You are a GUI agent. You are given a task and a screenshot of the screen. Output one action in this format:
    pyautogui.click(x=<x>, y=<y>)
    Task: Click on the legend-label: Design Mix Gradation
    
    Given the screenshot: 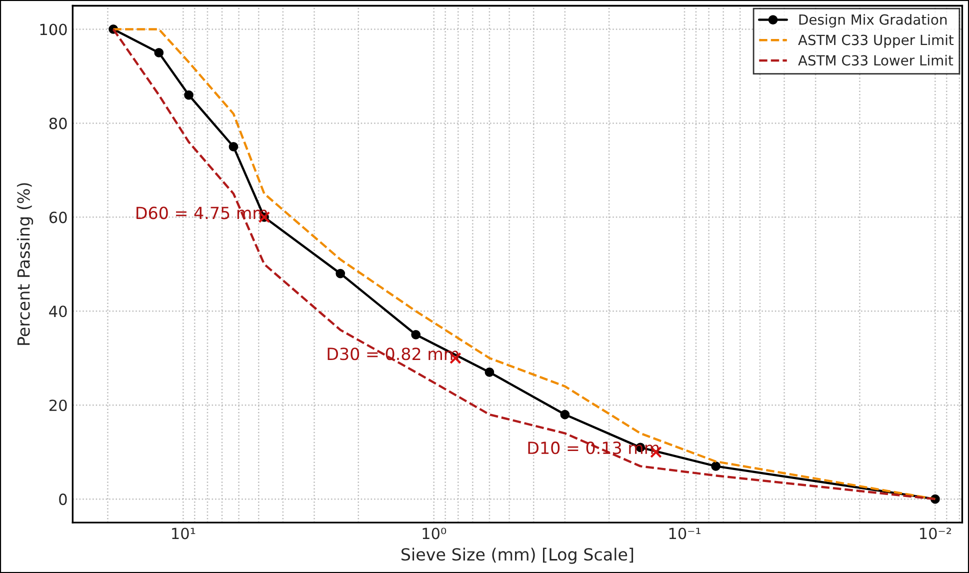 What is the action you would take?
    pyautogui.click(x=873, y=21)
    